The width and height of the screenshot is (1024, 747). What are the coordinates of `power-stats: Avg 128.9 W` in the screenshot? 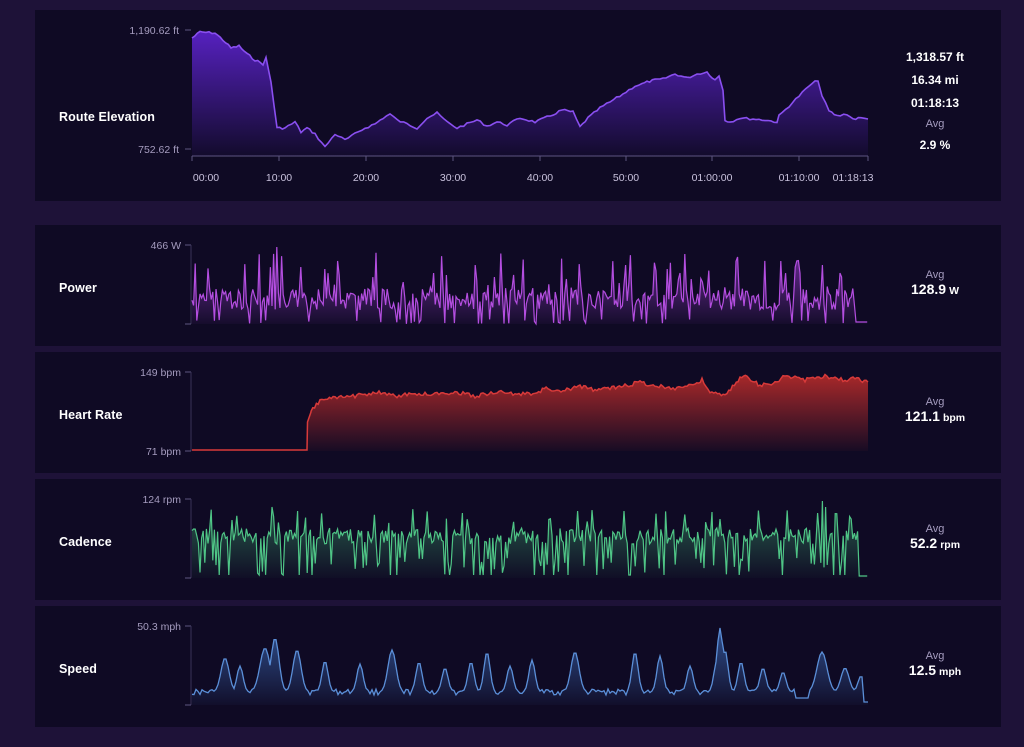 It's located at (935, 284).